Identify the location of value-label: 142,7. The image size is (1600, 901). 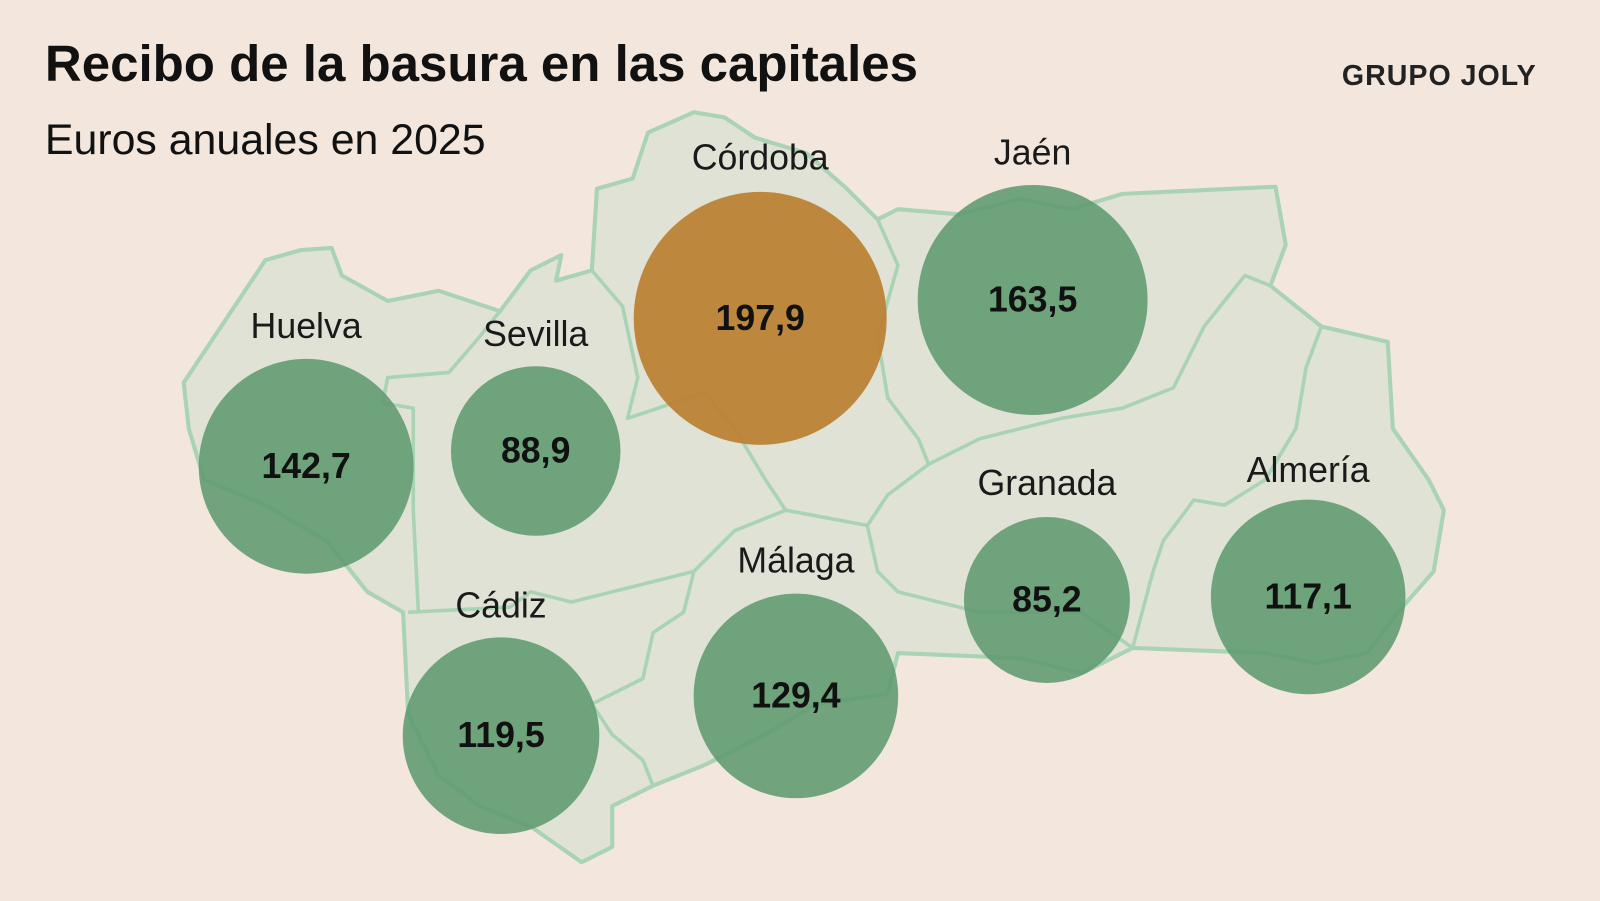
(305, 466).